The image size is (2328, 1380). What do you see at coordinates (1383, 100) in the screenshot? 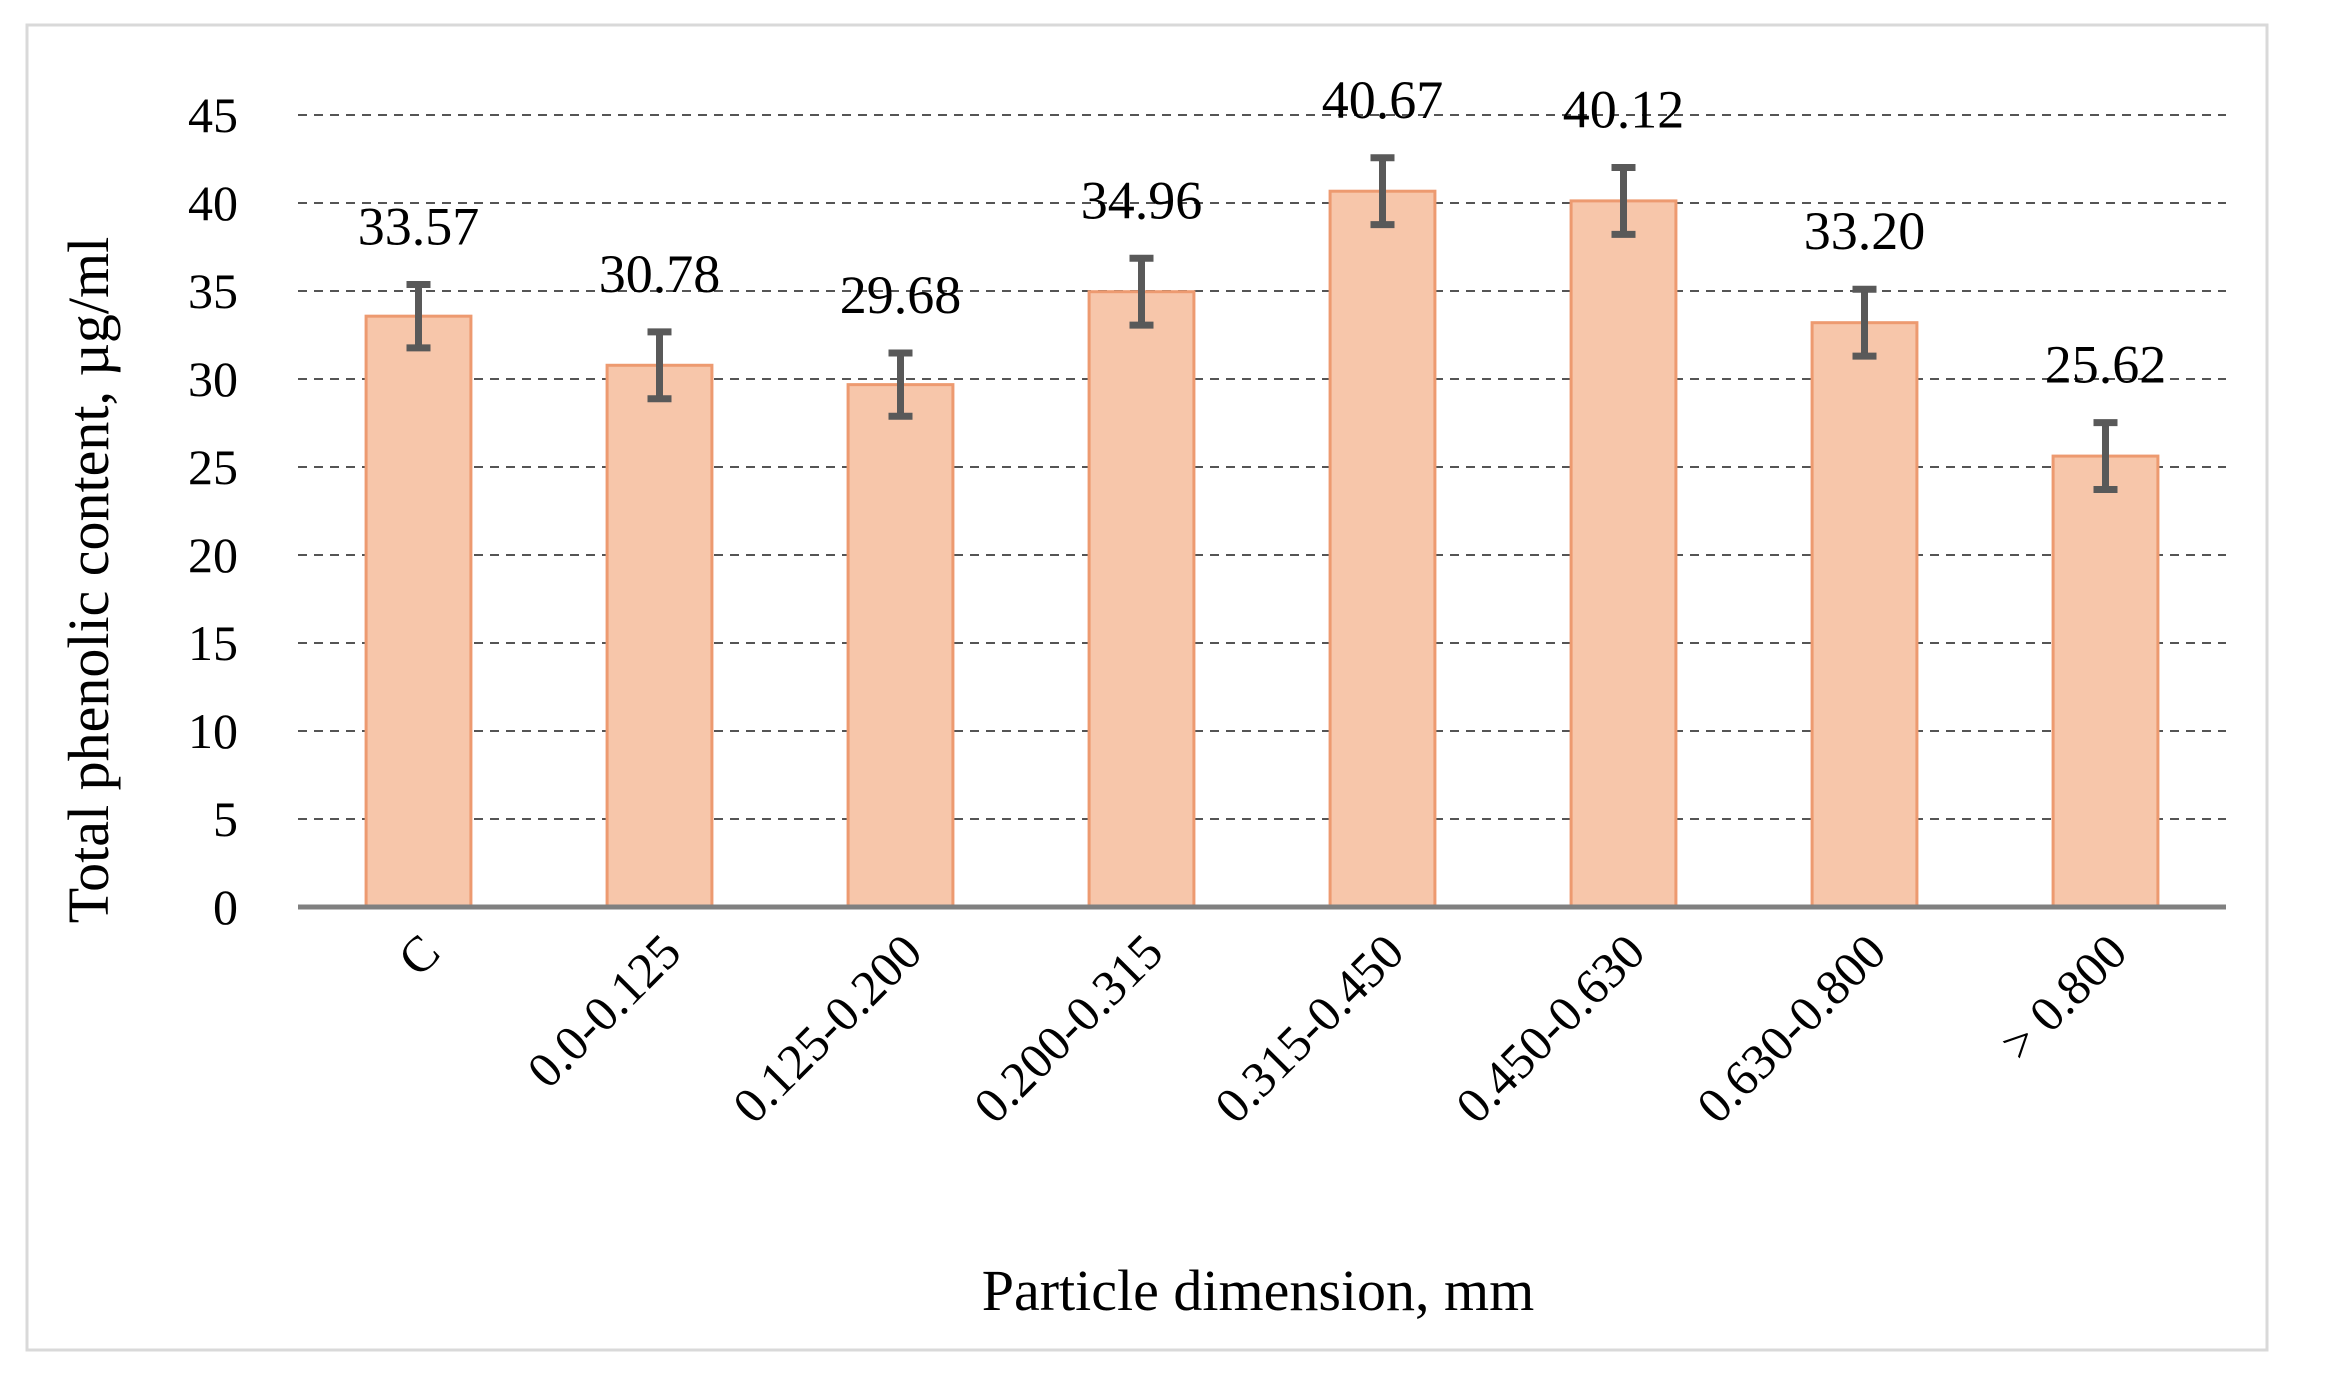
I see `data-label: 40.67` at bounding box center [1383, 100].